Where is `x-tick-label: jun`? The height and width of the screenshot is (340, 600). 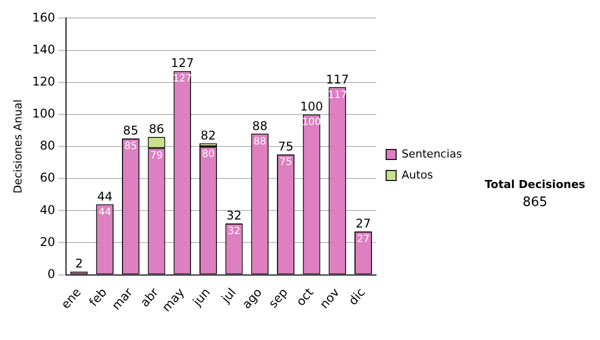 x-tick-label: jun is located at coordinates (201, 297).